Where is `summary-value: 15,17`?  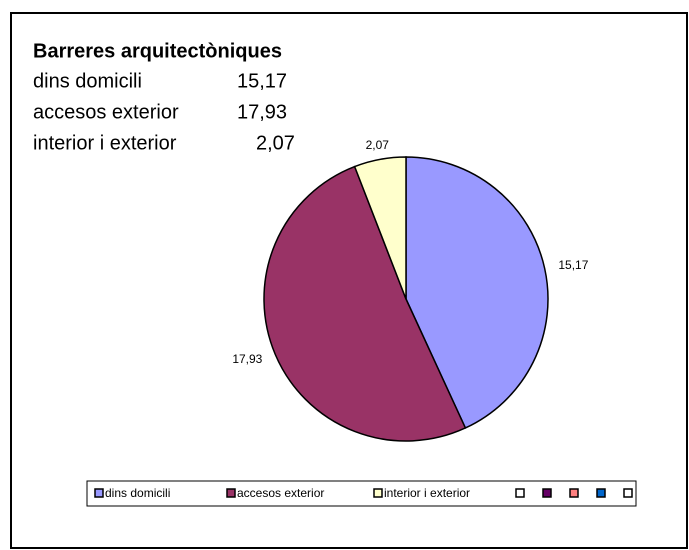
summary-value: 15,17 is located at coordinates (262, 81).